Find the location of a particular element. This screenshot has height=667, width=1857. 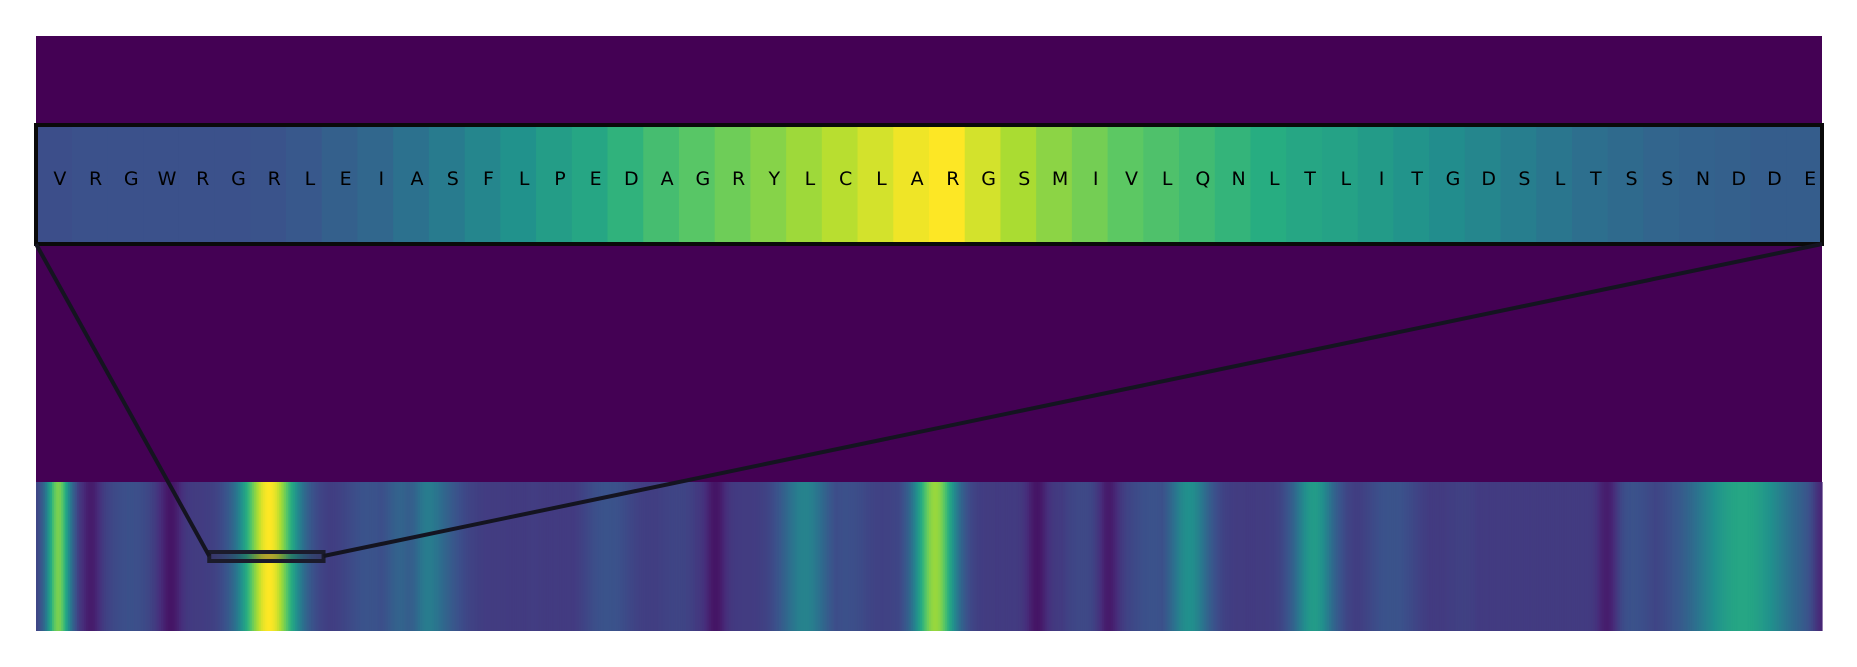

residue-label: L is located at coordinates (524, 179).